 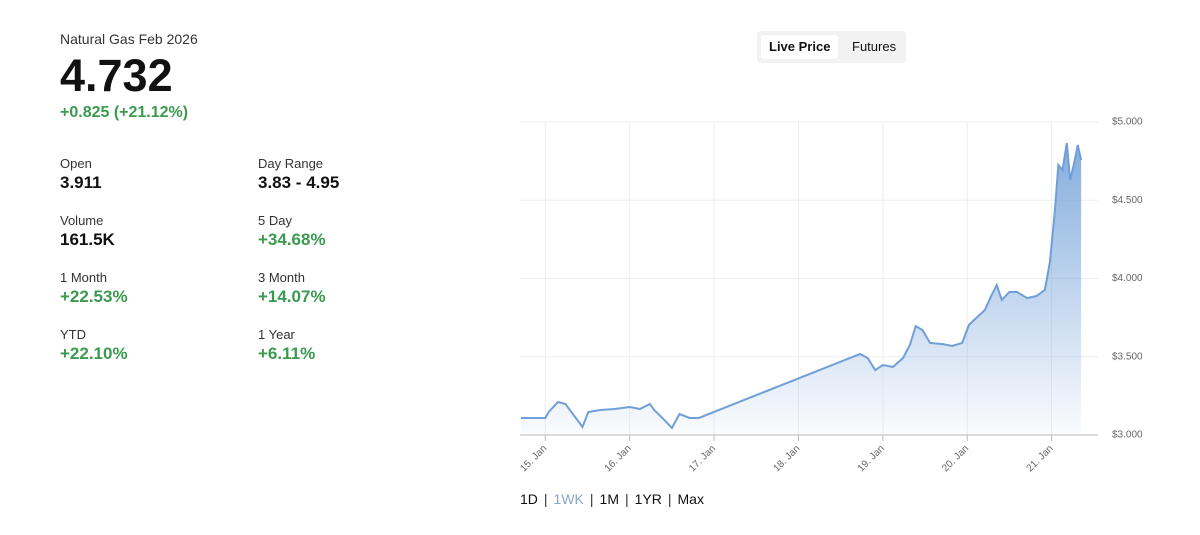 What do you see at coordinates (1040, 458) in the screenshot?
I see `x-tick-label: 21. Jan` at bounding box center [1040, 458].